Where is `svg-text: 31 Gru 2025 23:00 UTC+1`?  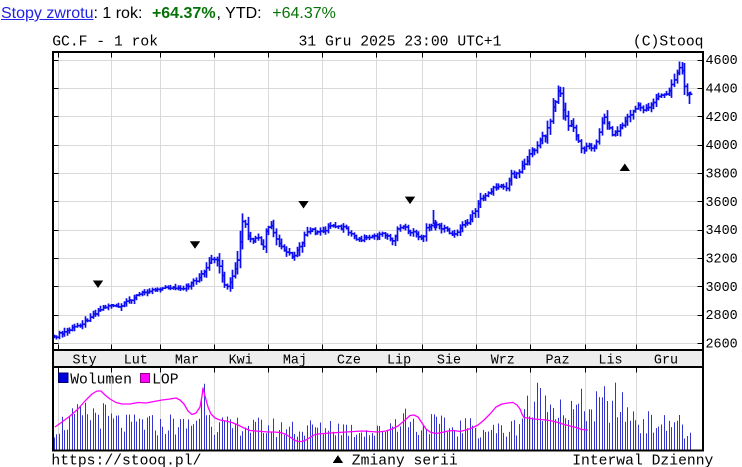 svg-text: 31 Gru 2025 23:00 UTC+1 is located at coordinates (400, 43).